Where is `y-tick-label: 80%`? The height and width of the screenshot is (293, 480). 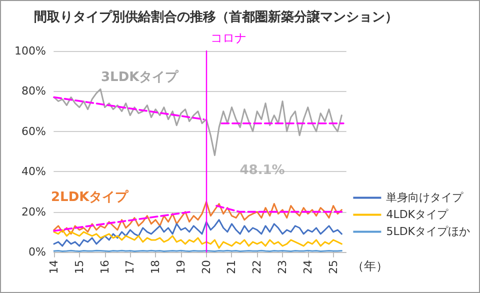
y-tick-label: 80% is located at coordinates (34, 91).